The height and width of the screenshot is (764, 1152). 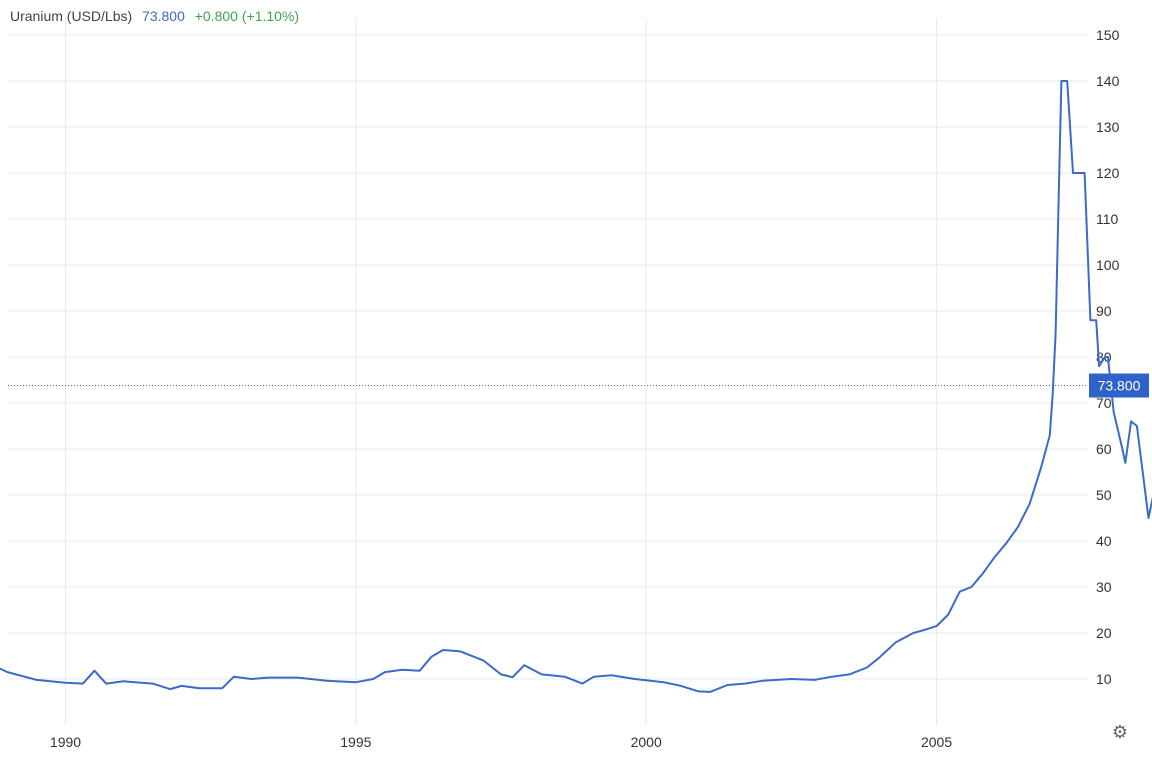 What do you see at coordinates (646, 742) in the screenshot?
I see `x-tick-label: 2000` at bounding box center [646, 742].